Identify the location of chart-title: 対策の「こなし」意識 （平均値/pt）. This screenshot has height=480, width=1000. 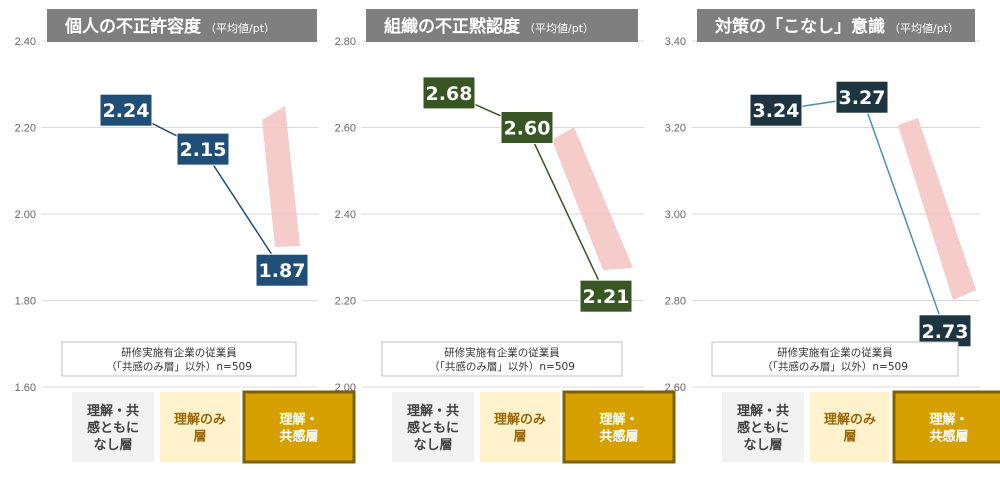
(836, 26).